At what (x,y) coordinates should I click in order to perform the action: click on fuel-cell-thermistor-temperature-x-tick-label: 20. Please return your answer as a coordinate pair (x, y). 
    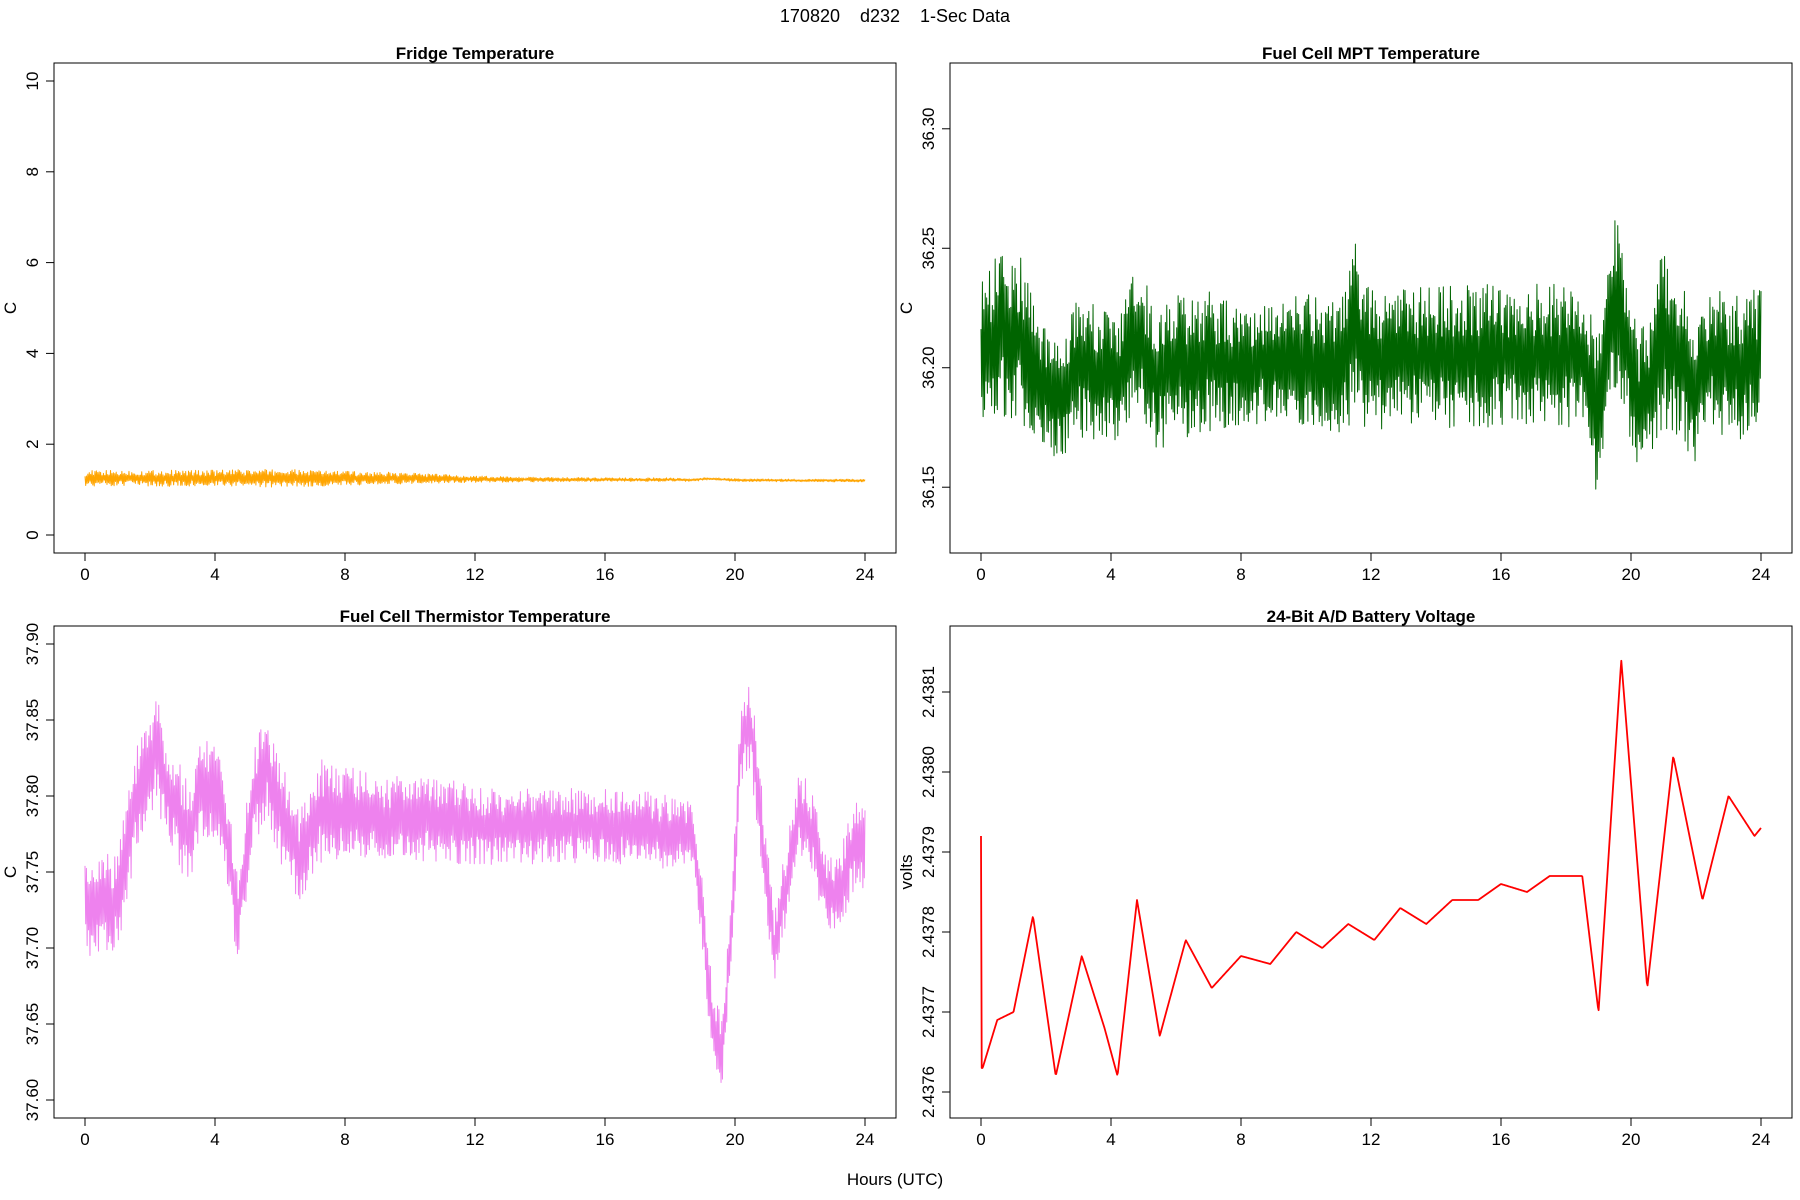
    Looking at the image, I should click on (735, 1139).